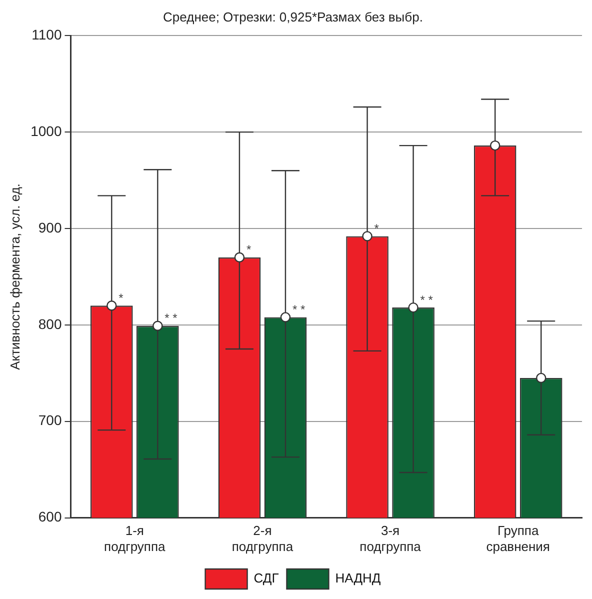 The image size is (592, 599). I want to click on legend-label: СДГ, so click(266, 578).